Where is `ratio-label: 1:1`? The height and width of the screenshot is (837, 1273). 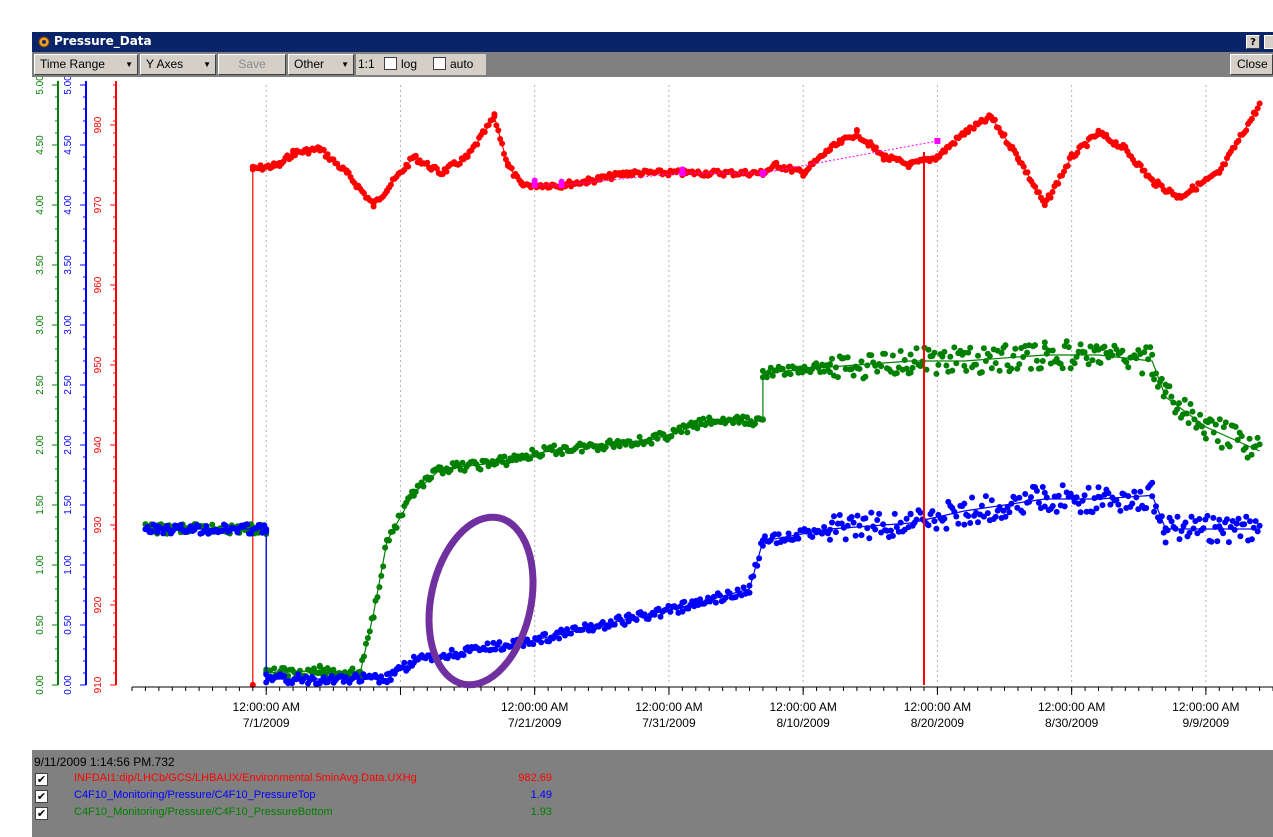 ratio-label: 1:1 is located at coordinates (366, 64).